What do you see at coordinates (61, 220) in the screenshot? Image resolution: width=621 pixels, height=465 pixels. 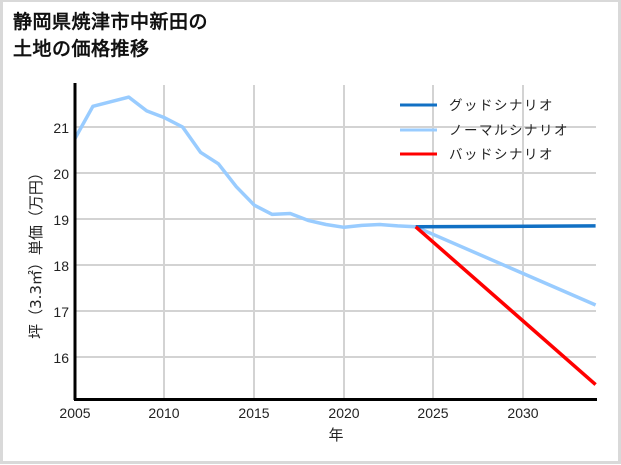 I see `y-tick-19: 19` at bounding box center [61, 220].